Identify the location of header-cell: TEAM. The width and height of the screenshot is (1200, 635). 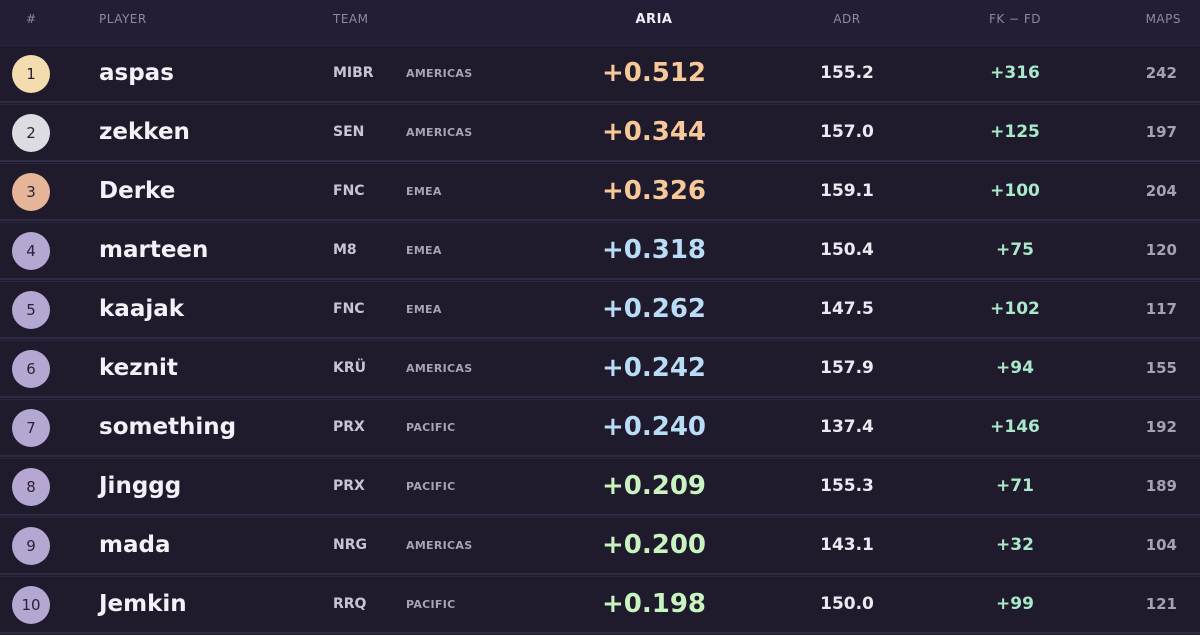
(351, 19).